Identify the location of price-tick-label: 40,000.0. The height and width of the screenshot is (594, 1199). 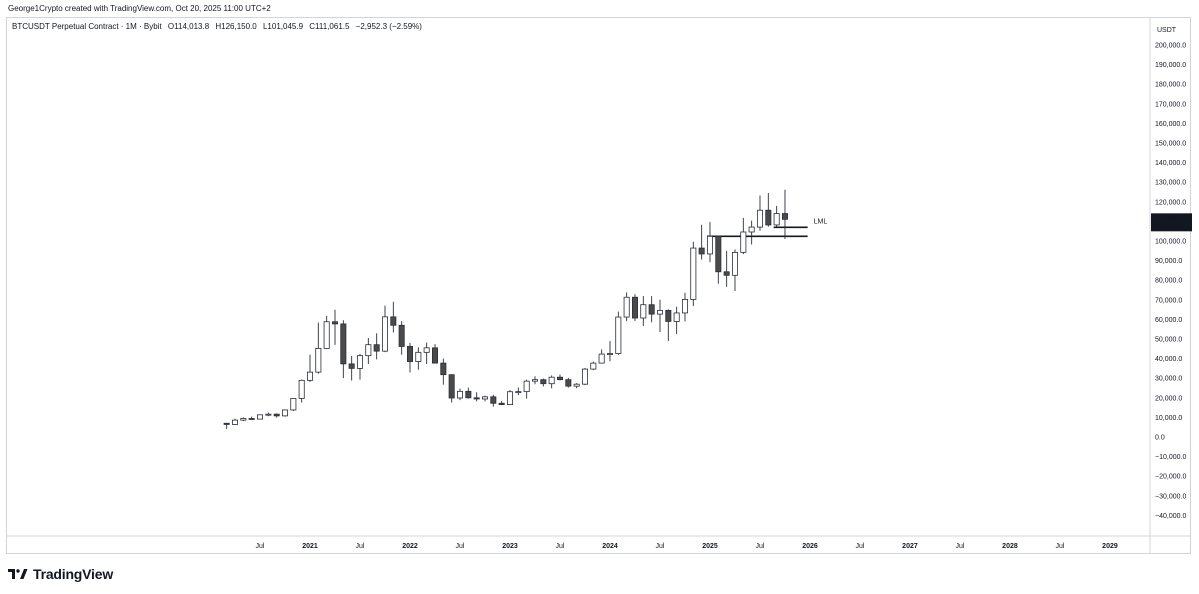
(1168, 359).